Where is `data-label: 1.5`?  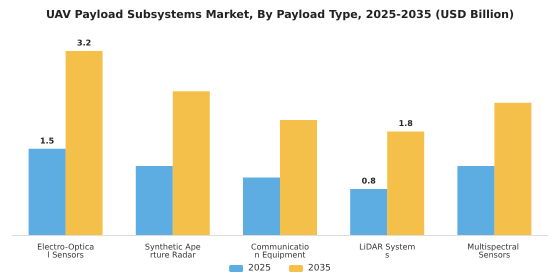 data-label: 1.5 is located at coordinates (47, 141).